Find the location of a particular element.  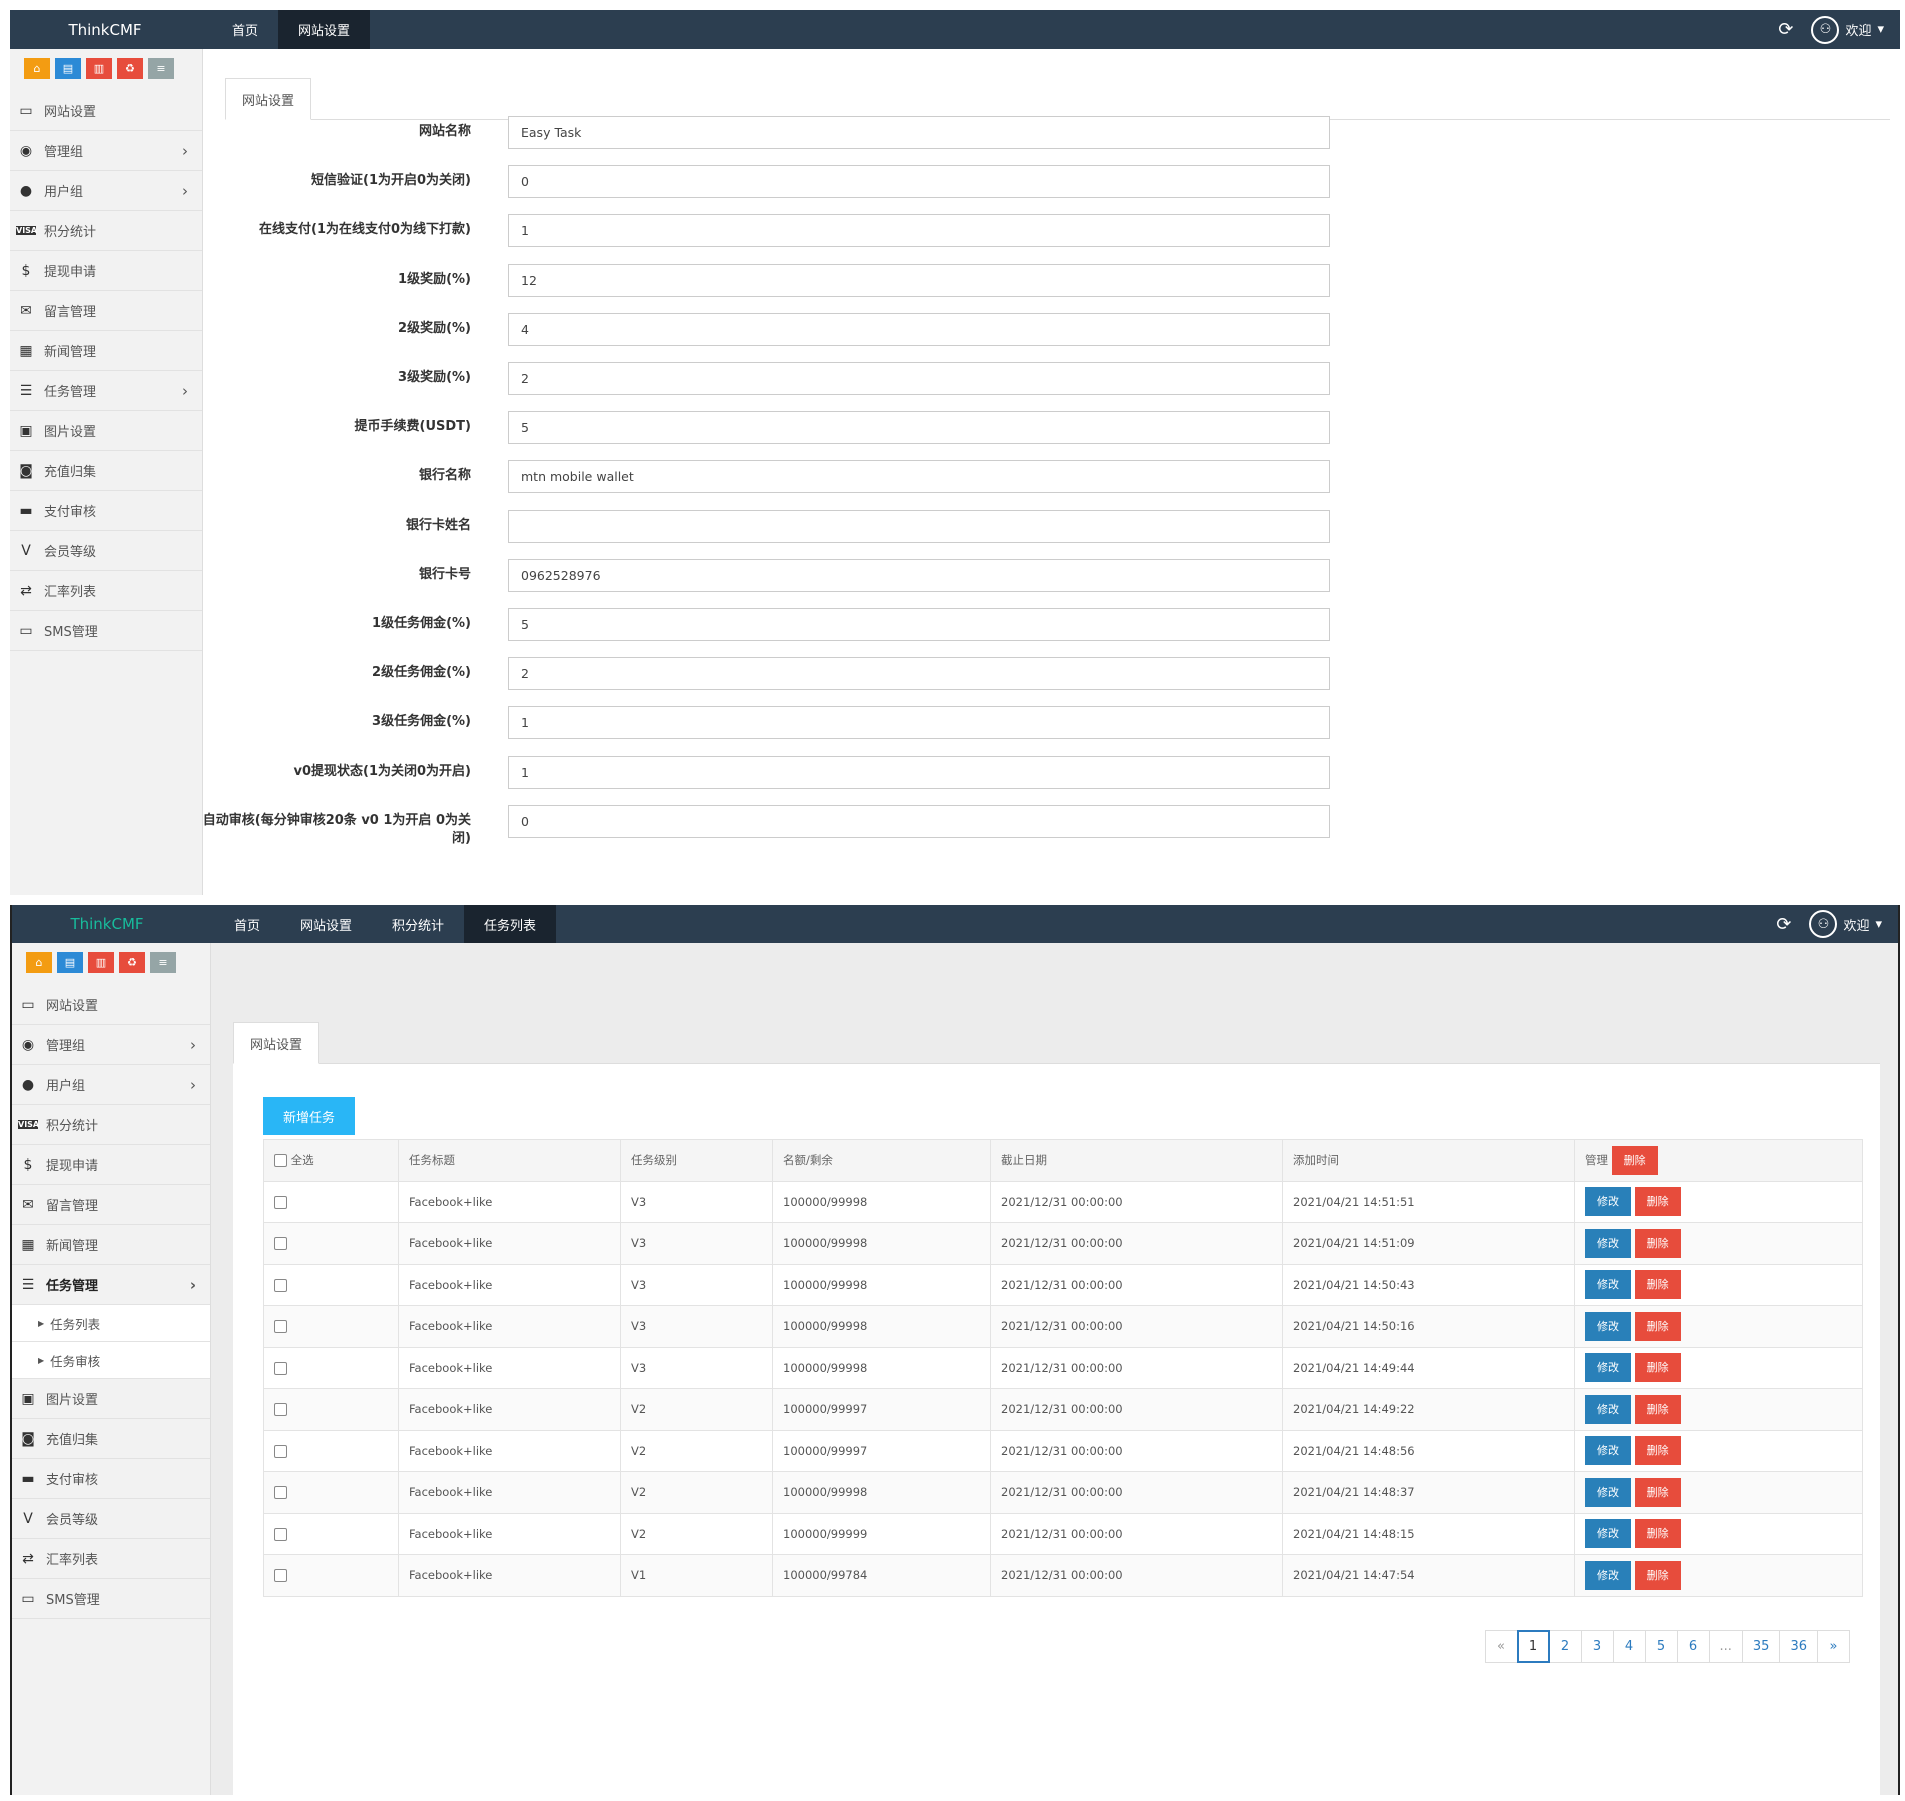

page-link: 2 is located at coordinates (1565, 1646).